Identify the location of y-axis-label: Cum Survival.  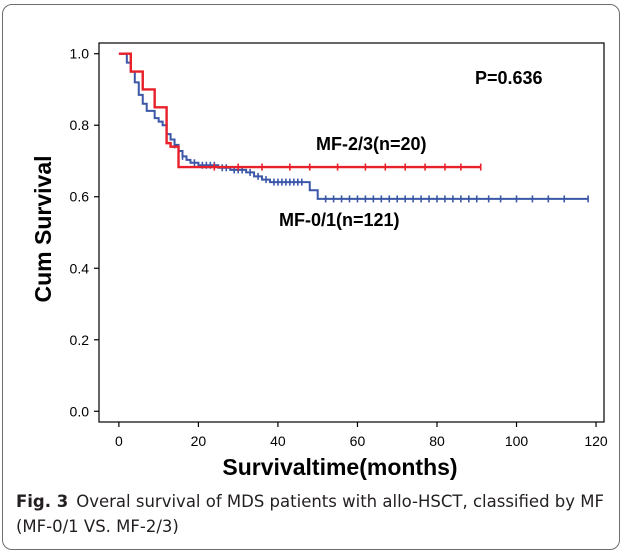
(43, 229).